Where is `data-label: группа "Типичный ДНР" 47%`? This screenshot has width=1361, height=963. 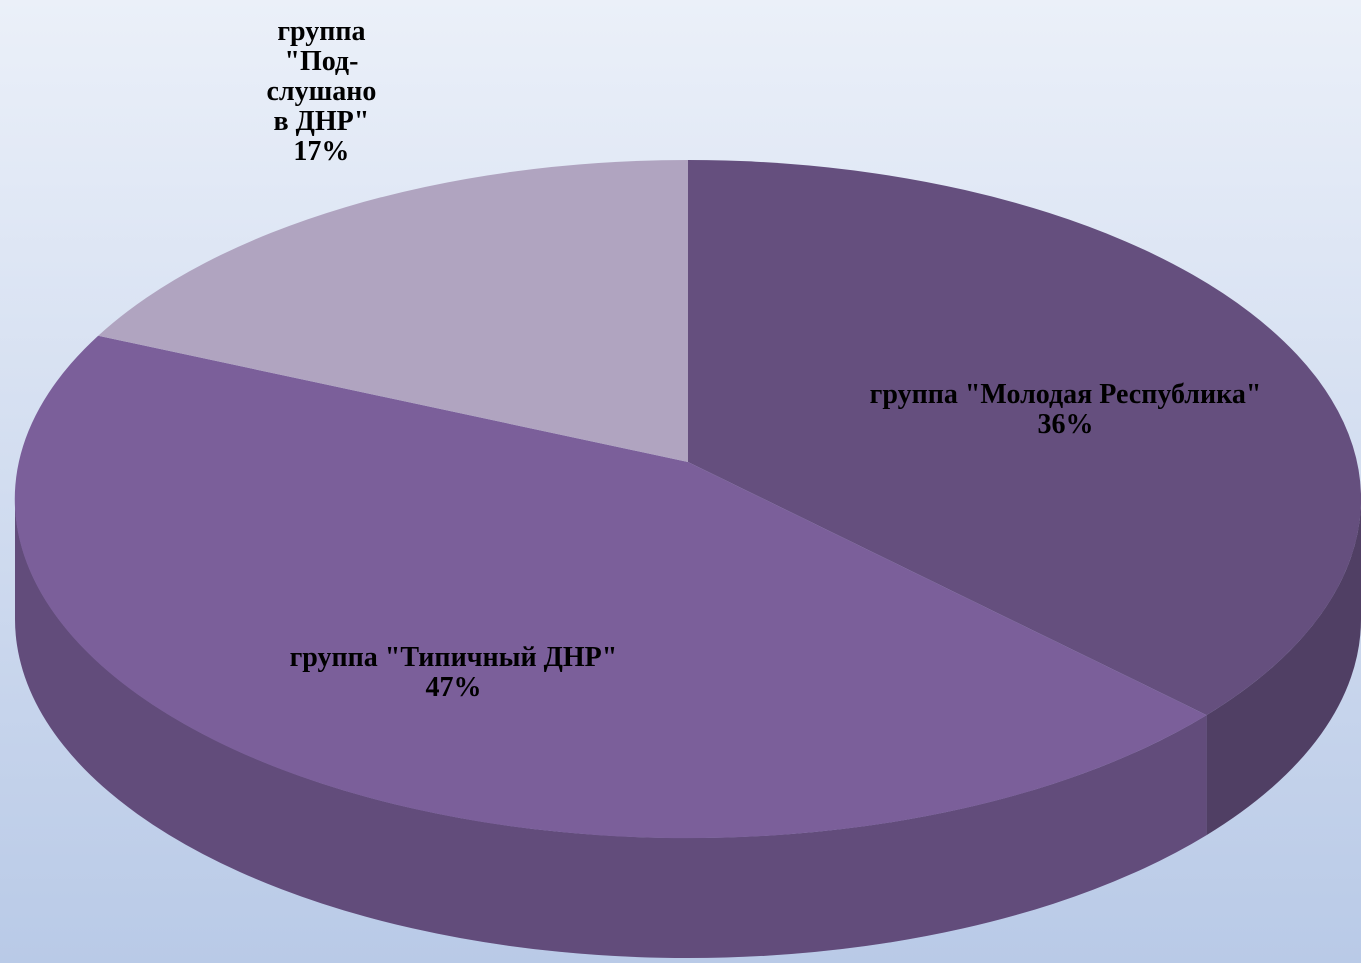
data-label: группа "Типичный ДНР" 47% is located at coordinates (453, 672).